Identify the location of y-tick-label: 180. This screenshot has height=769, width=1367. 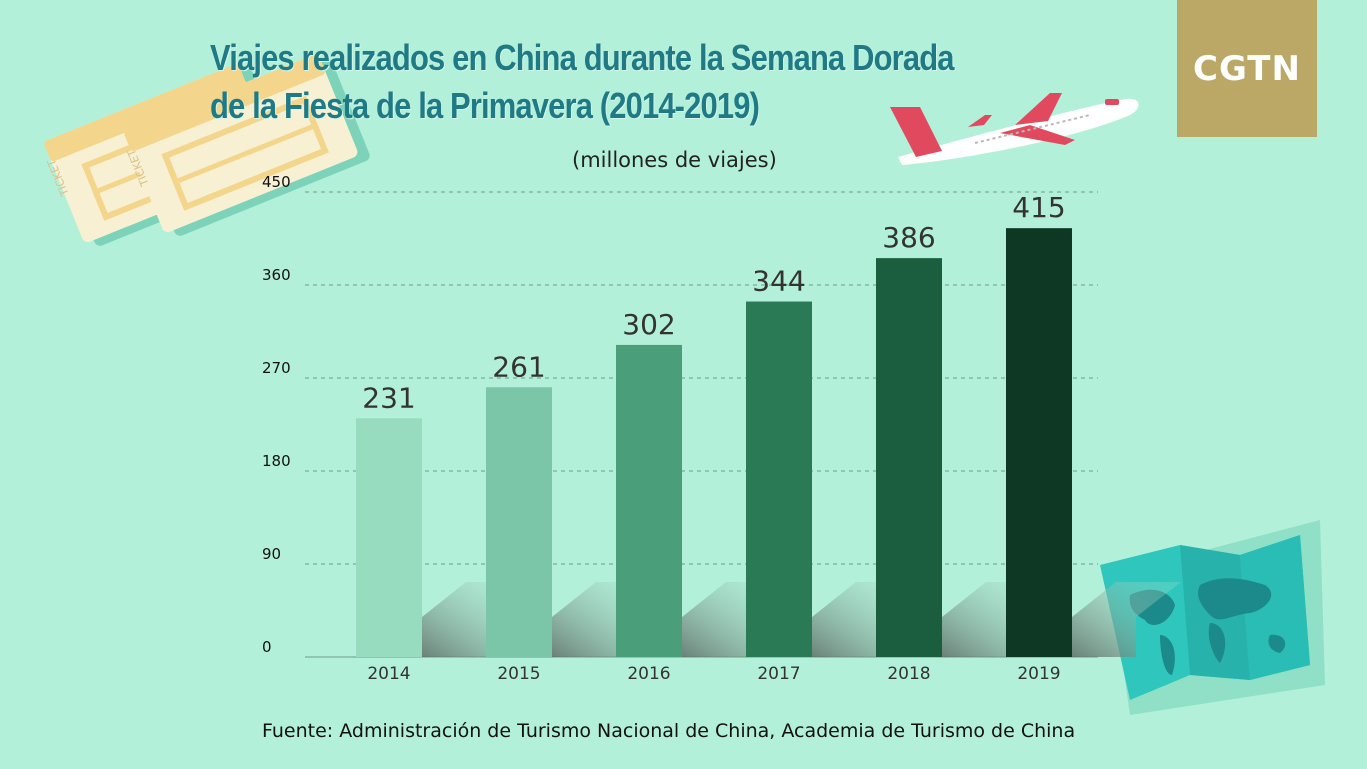
(276, 461).